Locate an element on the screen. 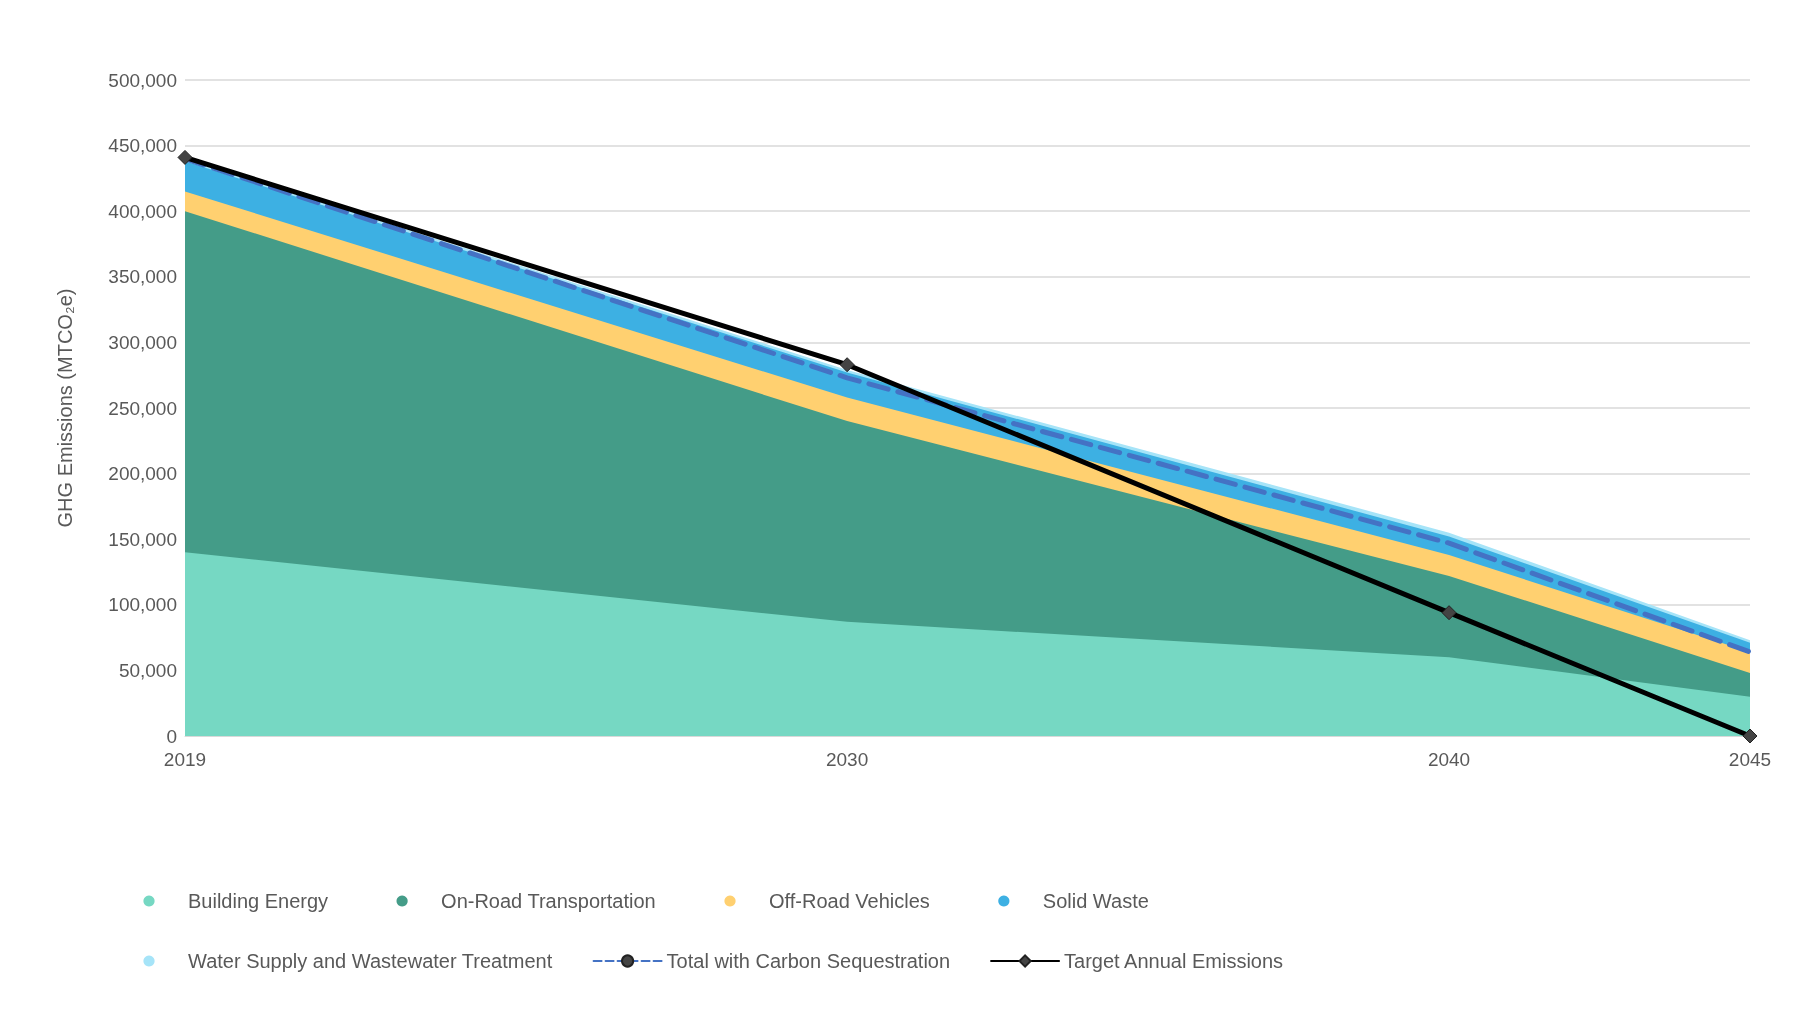 The height and width of the screenshot is (1036, 1796). y-tick-label: 50,000 is located at coordinates (147, 670).